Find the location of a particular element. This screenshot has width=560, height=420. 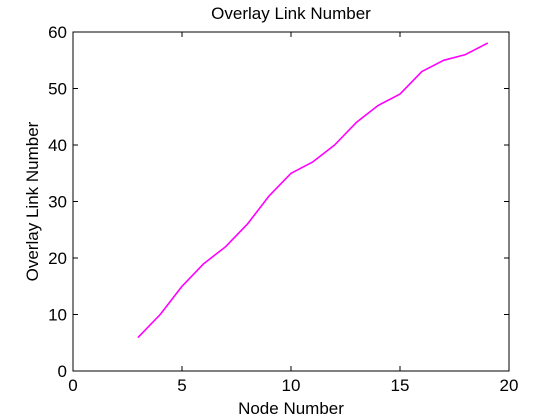

x-tick-label: 20 is located at coordinates (509, 385).